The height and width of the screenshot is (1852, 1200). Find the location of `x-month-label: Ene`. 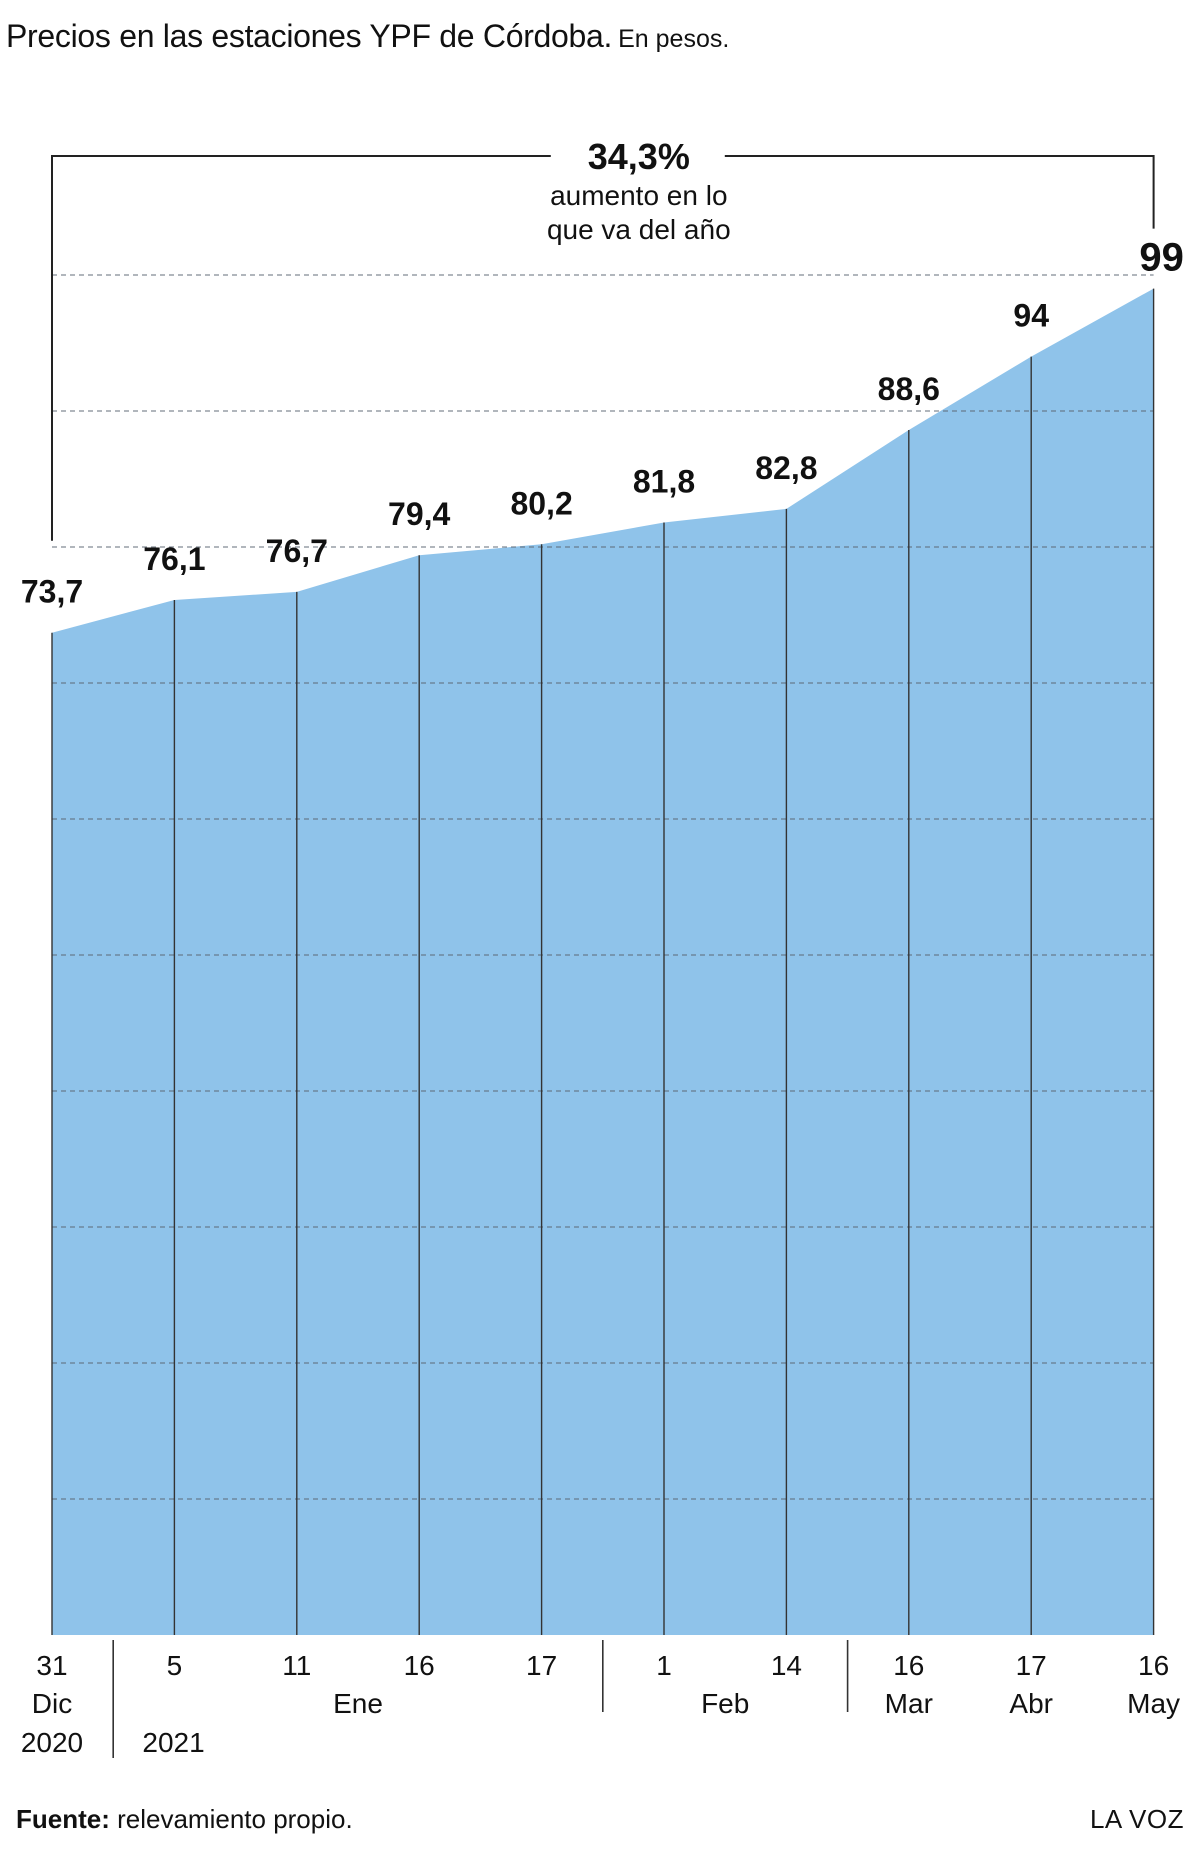

x-month-label: Ene is located at coordinates (358, 1703).